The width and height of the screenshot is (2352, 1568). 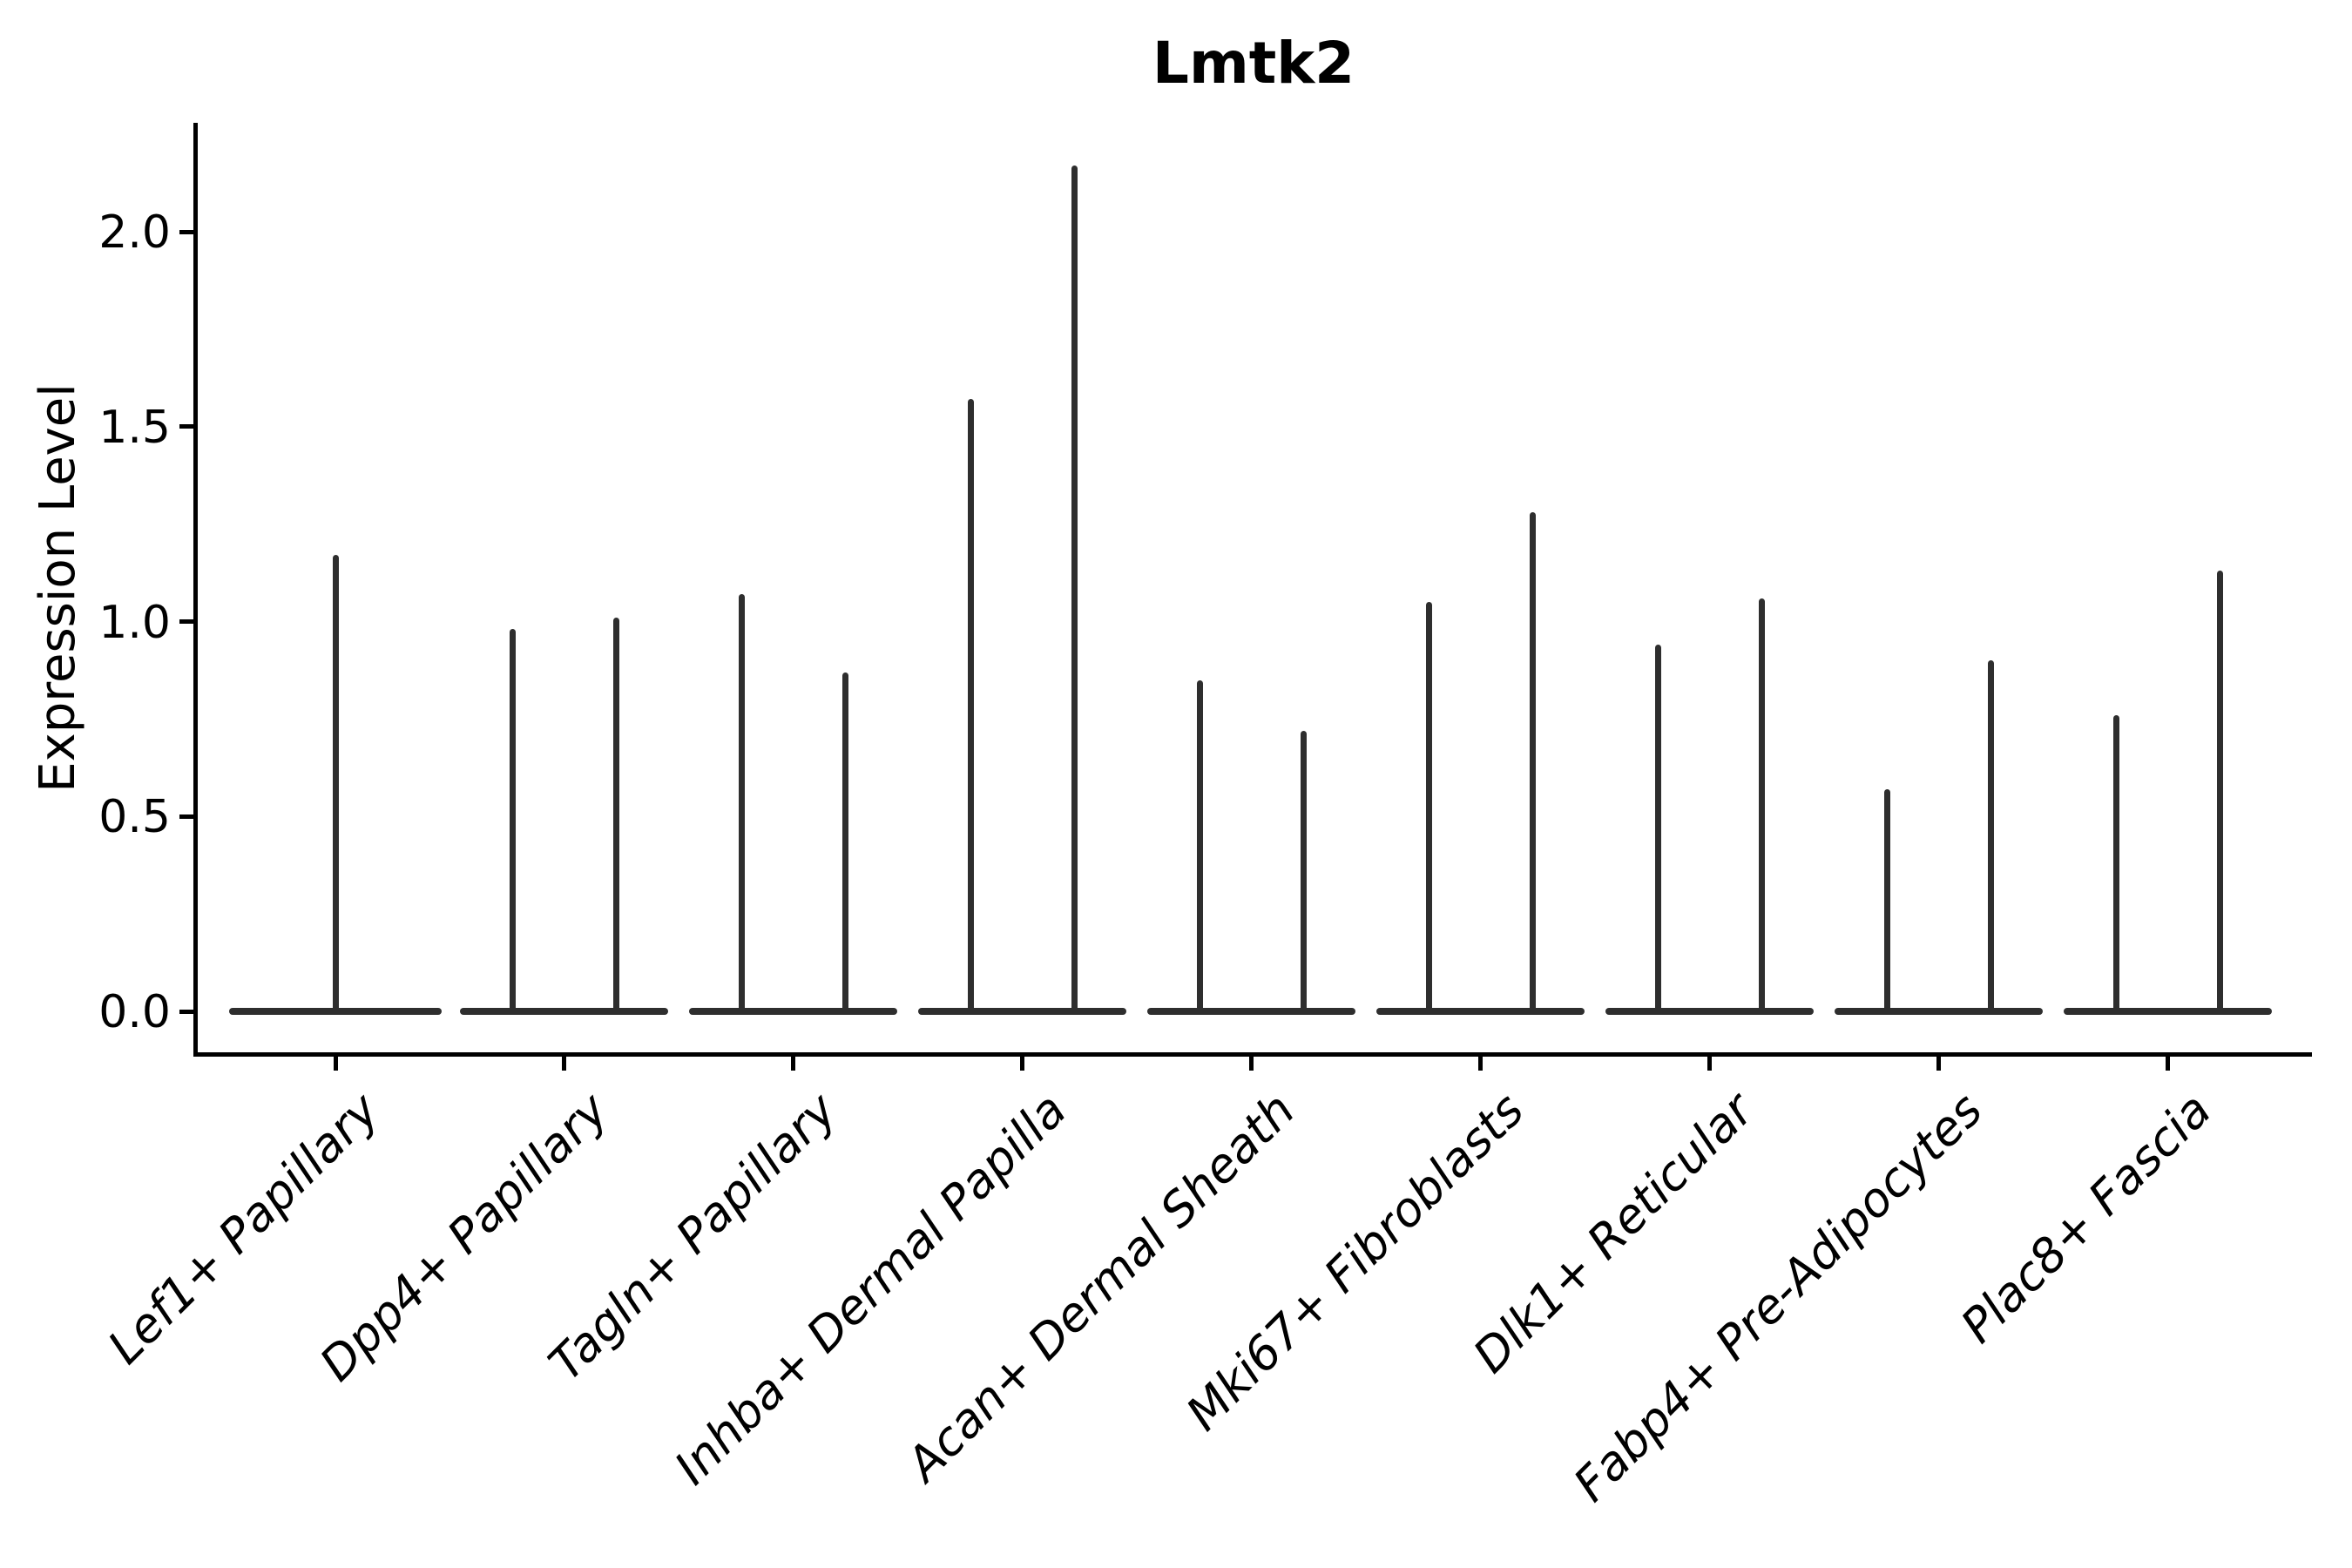 I want to click on x-tick-label: Plac8+ Fascia, so click(x=2086, y=1218).